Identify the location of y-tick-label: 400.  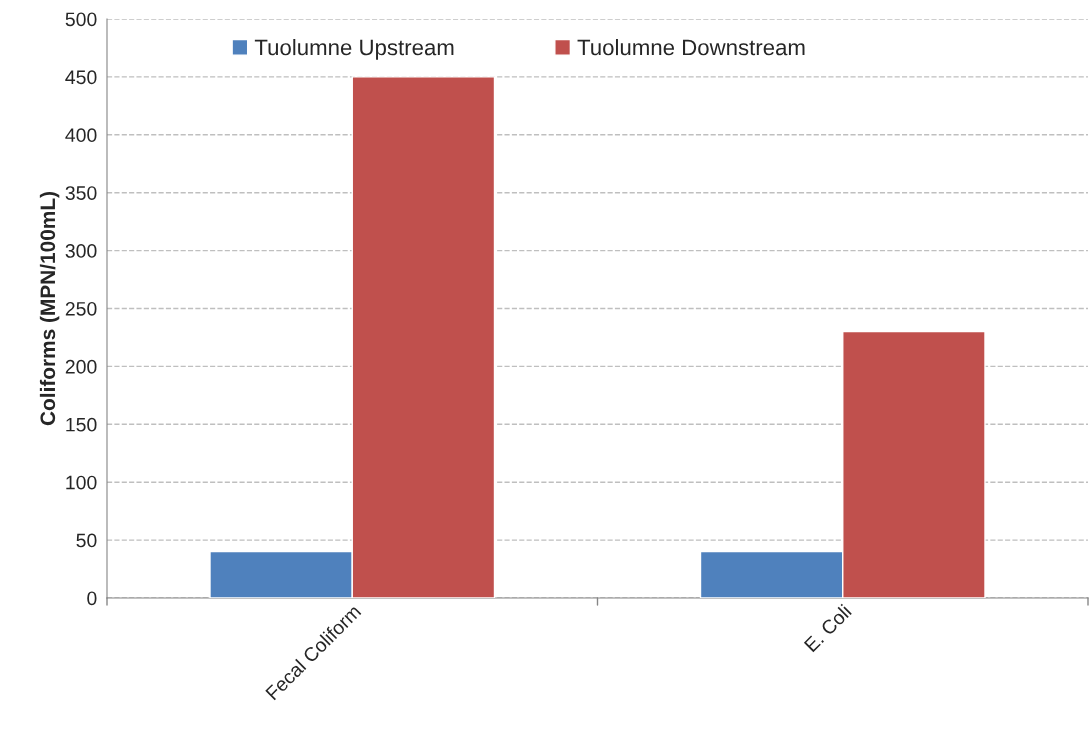
(81, 135).